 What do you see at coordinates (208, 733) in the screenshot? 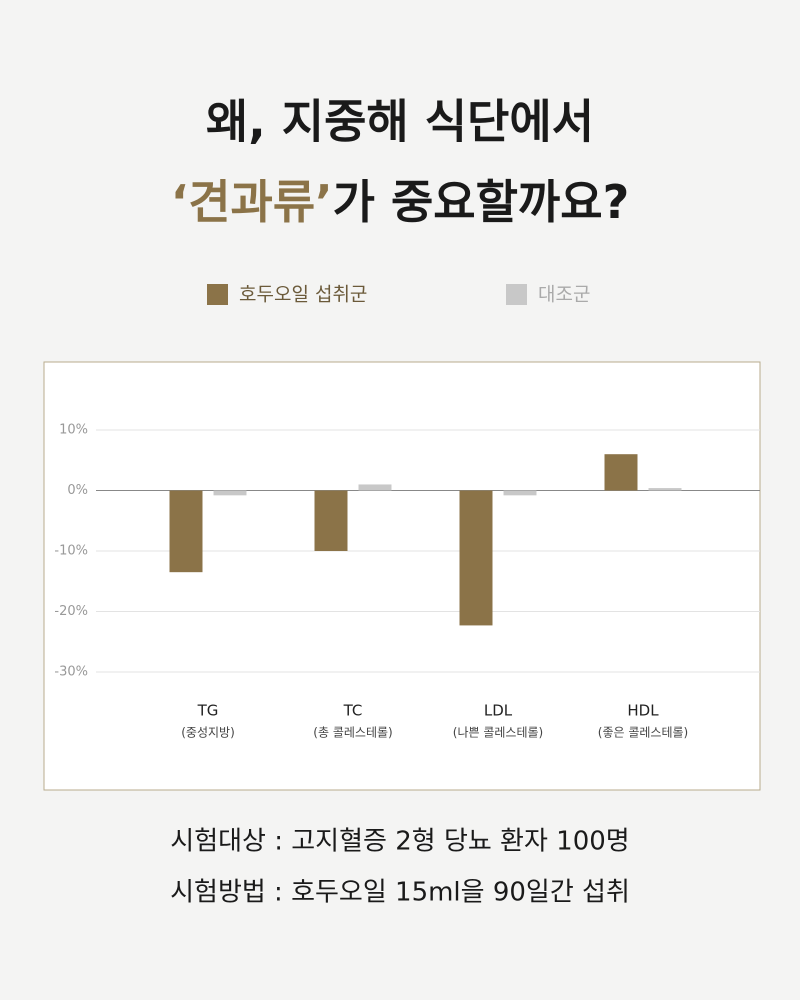
I see `x-tick-sublabel: (중성지방)` at bounding box center [208, 733].